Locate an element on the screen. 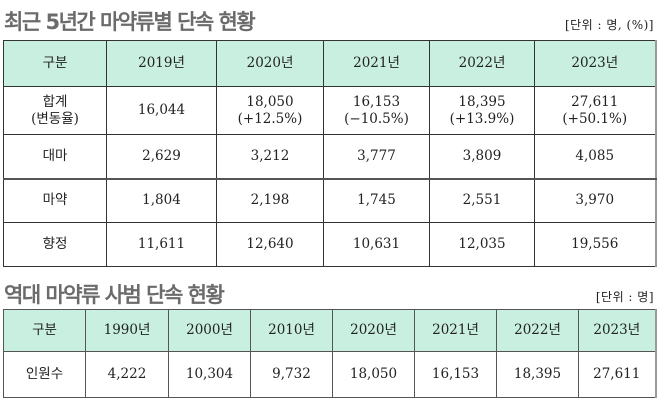 This screenshot has height=405, width=658. row-label-sub: (변동율) is located at coordinates (55, 118).